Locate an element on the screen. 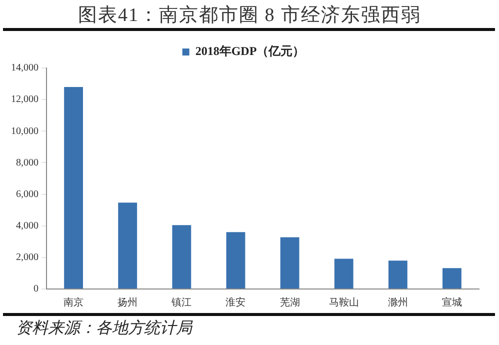 The image size is (499, 345). x-tick-label: 宣城 is located at coordinates (452, 302).